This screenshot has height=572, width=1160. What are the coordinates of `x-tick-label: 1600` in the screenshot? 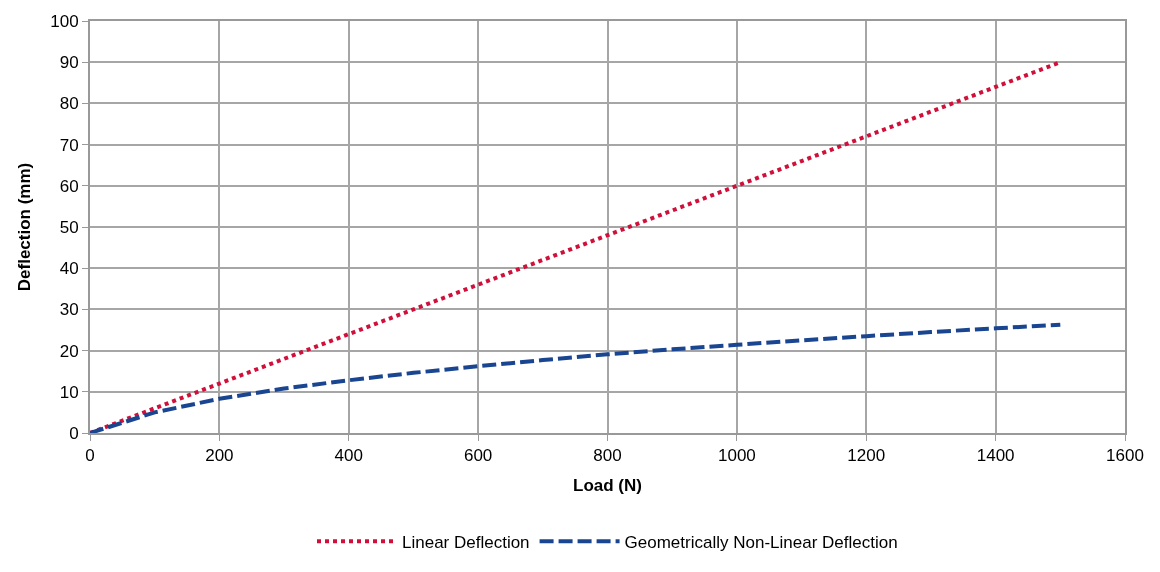 It's located at (1125, 456).